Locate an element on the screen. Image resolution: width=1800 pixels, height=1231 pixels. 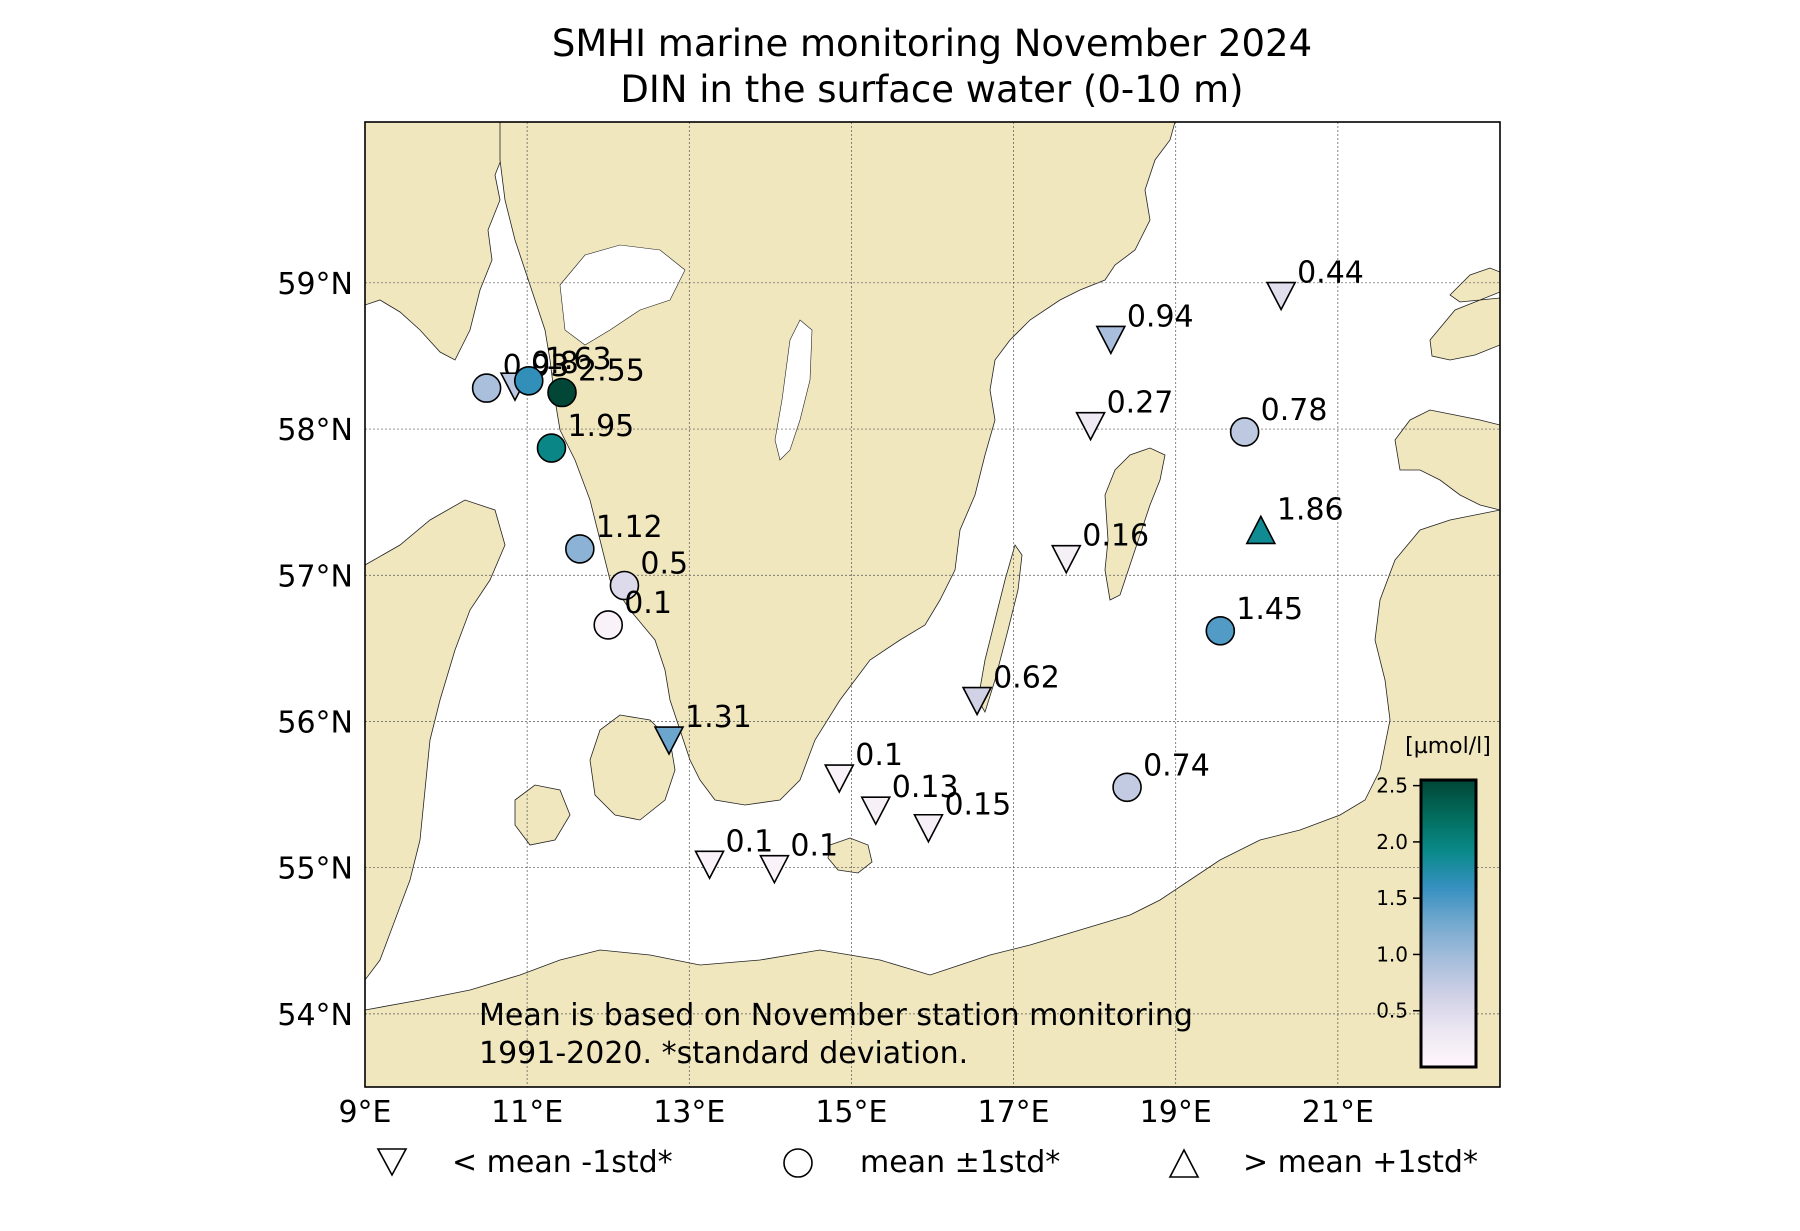
colorbar-tick-label: 1.0 is located at coordinates (1392, 954).